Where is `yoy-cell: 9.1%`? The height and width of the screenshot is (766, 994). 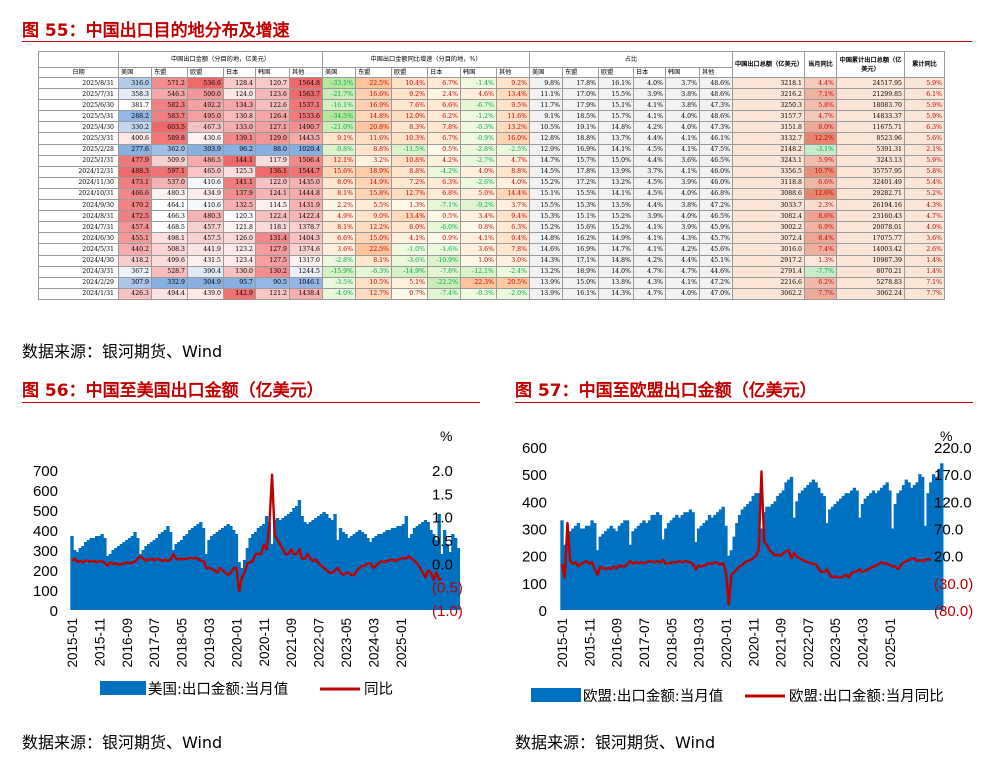
yoy-cell: 9.1% is located at coordinates (339, 138).